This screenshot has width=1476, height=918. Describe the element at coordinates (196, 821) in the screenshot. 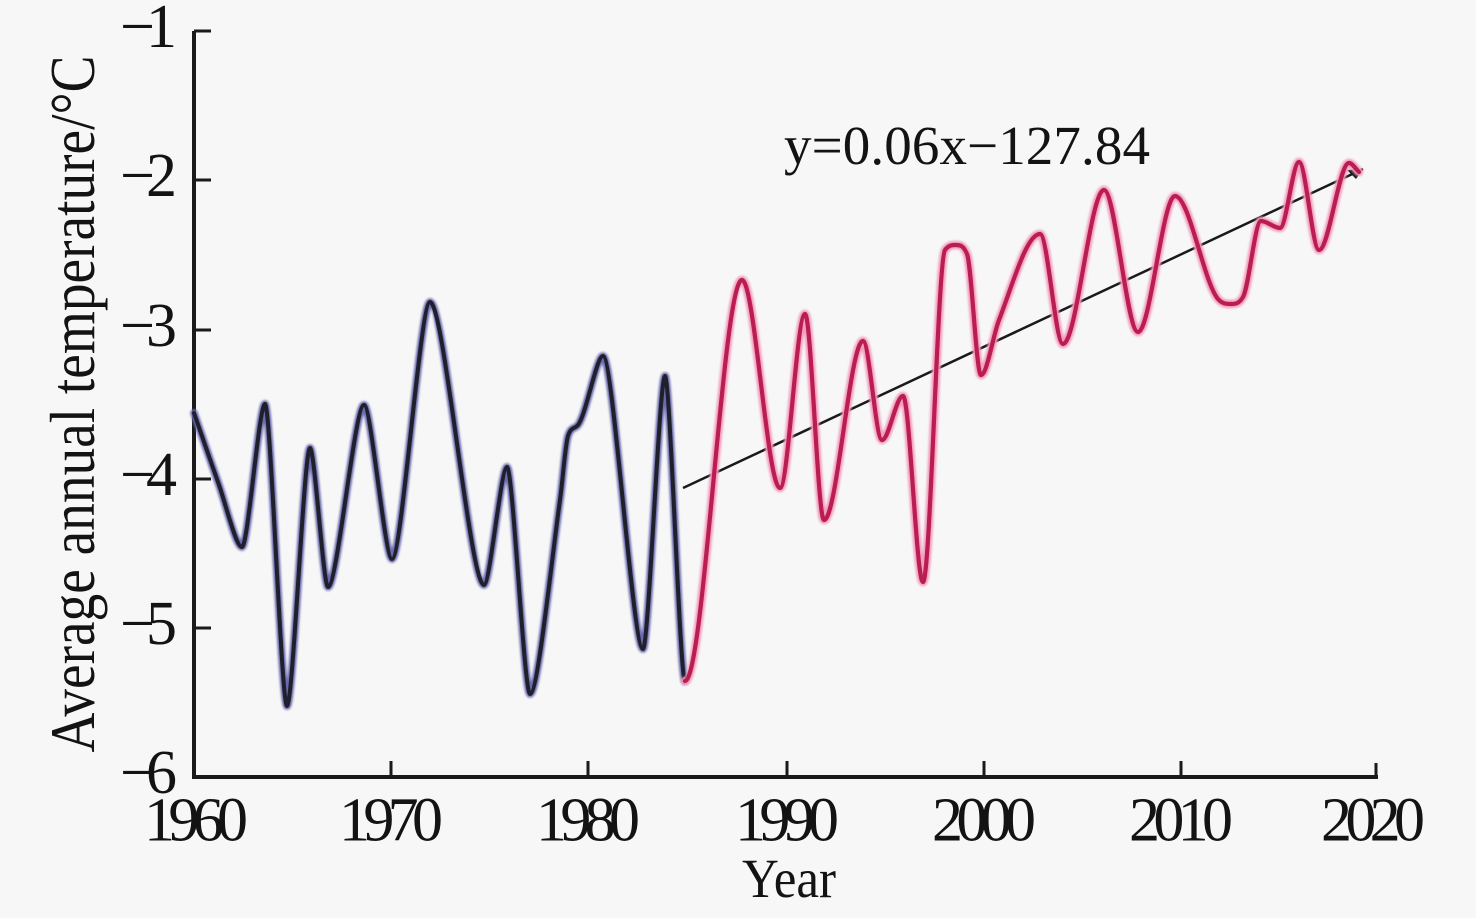

I see `svg-text: 1960` at that location.